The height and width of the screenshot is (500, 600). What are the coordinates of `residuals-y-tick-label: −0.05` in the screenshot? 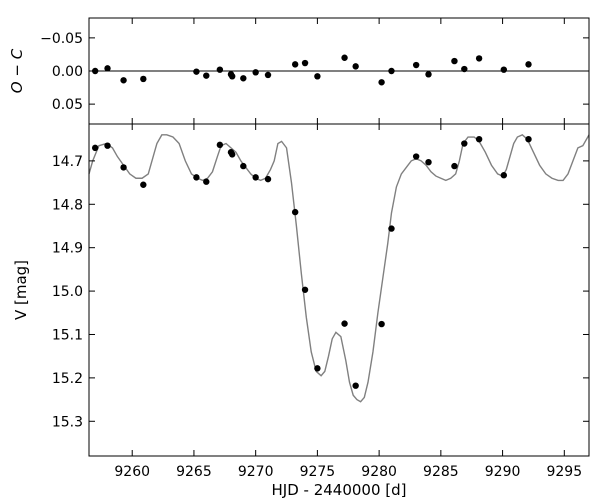 It's located at (61, 39).